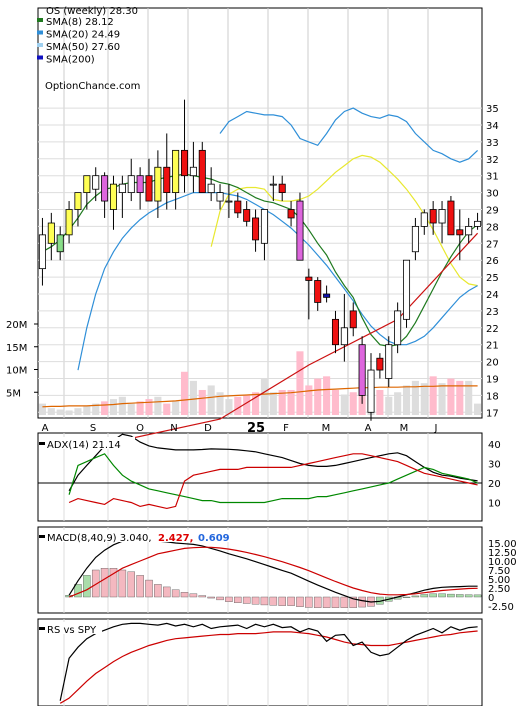 This screenshot has width=526, height=710. Describe the element at coordinates (492, 227) in the screenshot. I see `price-tick-label-28: 28` at that location.